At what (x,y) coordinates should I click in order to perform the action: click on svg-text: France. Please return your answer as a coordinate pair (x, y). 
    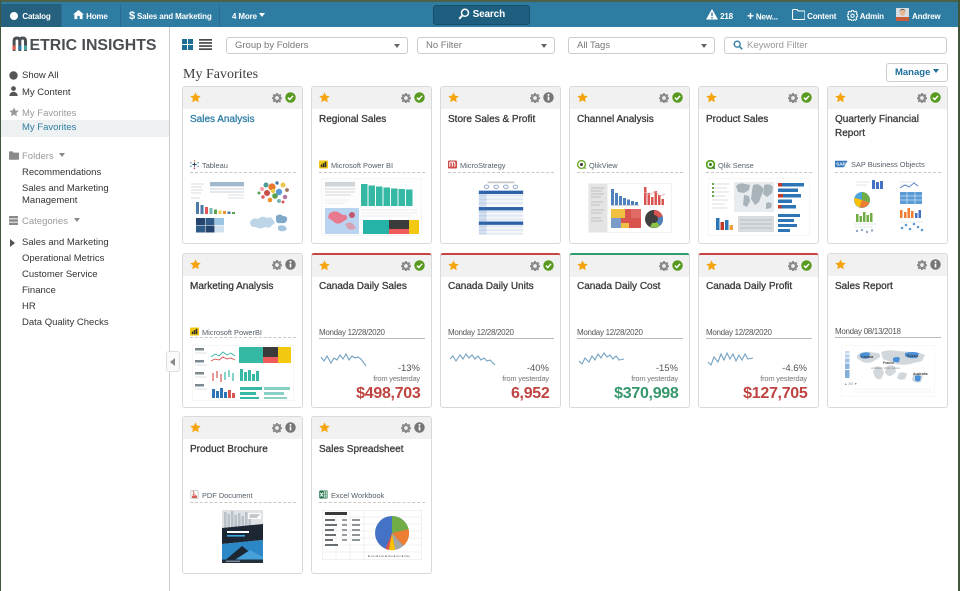
    Looking at the image, I should click on (888, 363).